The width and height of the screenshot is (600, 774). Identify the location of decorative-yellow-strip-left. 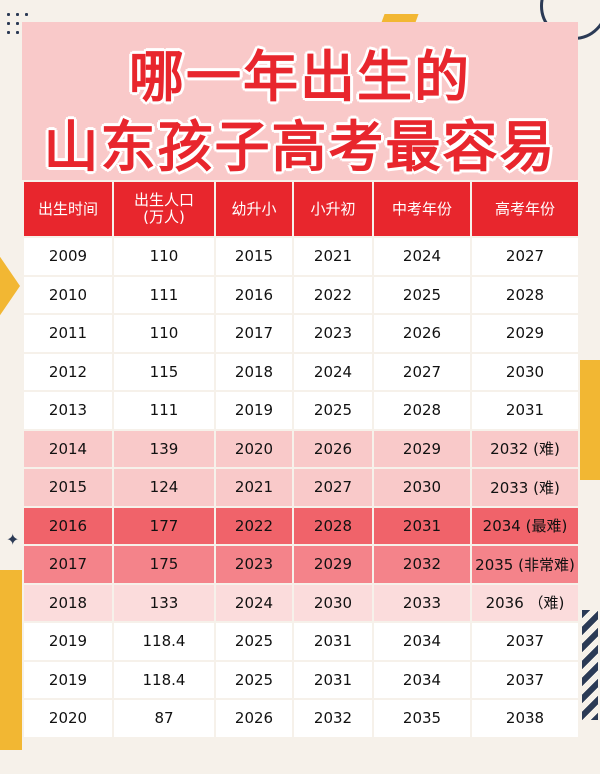
(11, 660).